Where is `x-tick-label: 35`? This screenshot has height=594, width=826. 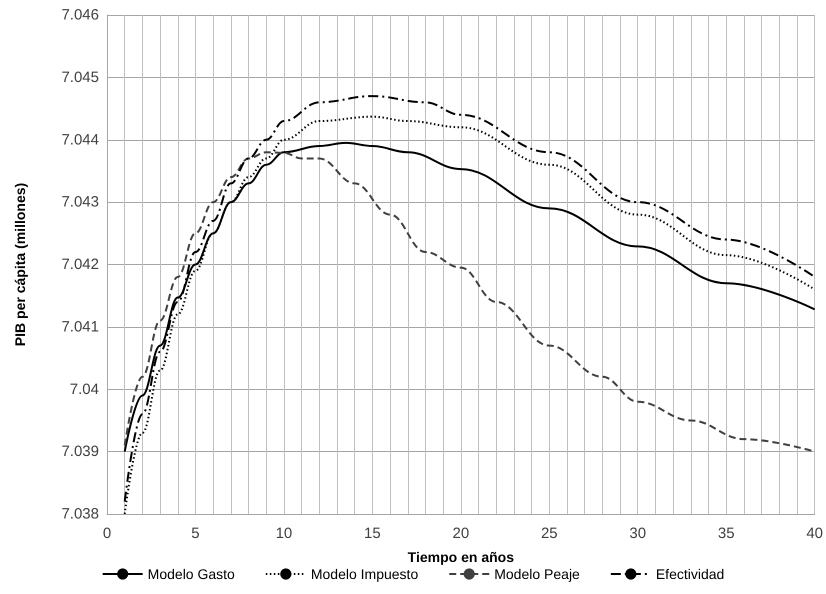 x-tick-label: 35 is located at coordinates (726, 533).